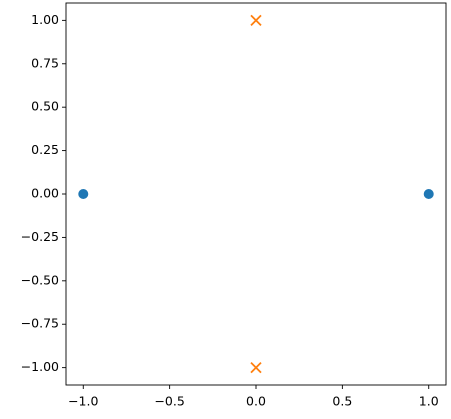  Describe the element at coordinates (45, 62) in the screenshot. I see `y-tick-label: 0.75` at that location.